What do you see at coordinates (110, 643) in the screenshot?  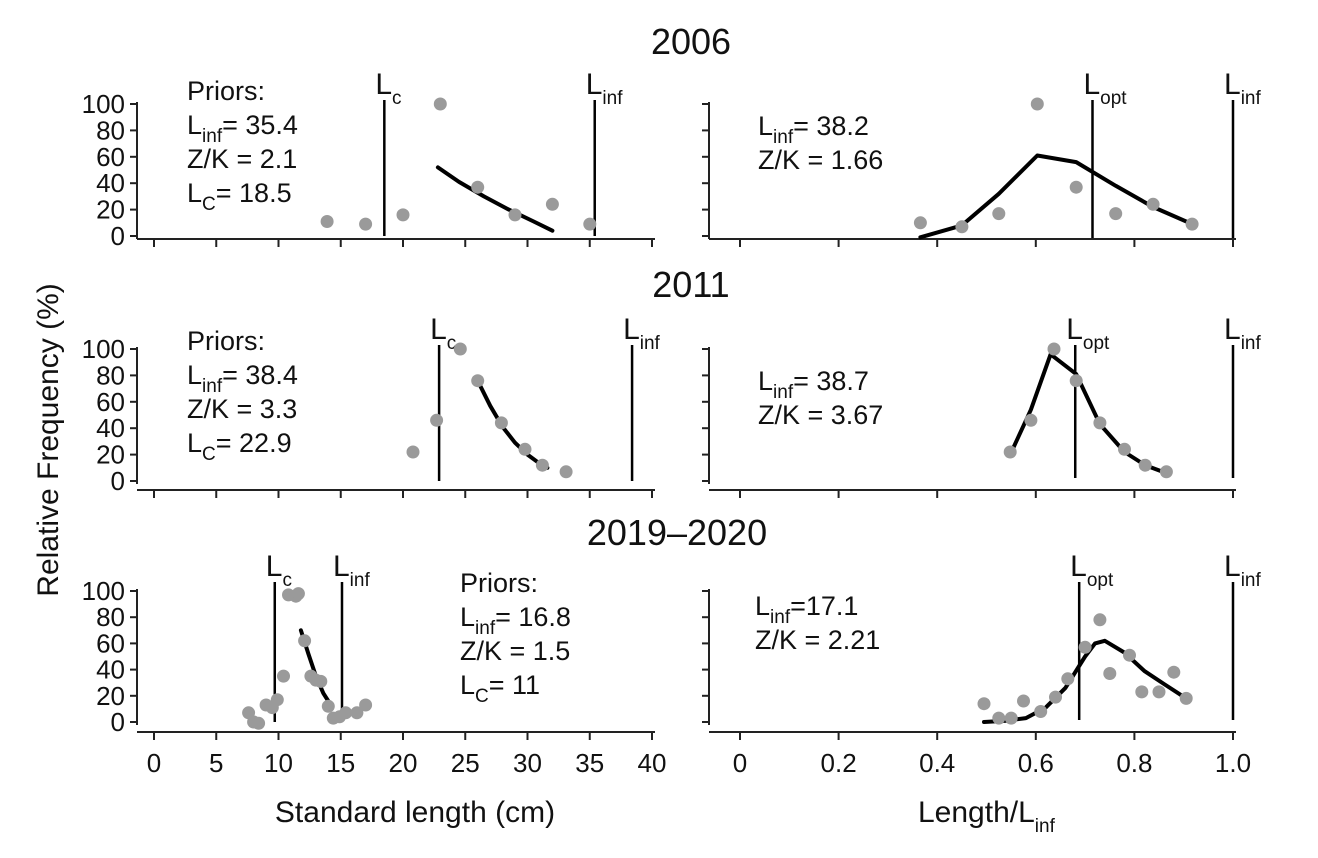 I see `y-tick-label: 60` at bounding box center [110, 643].